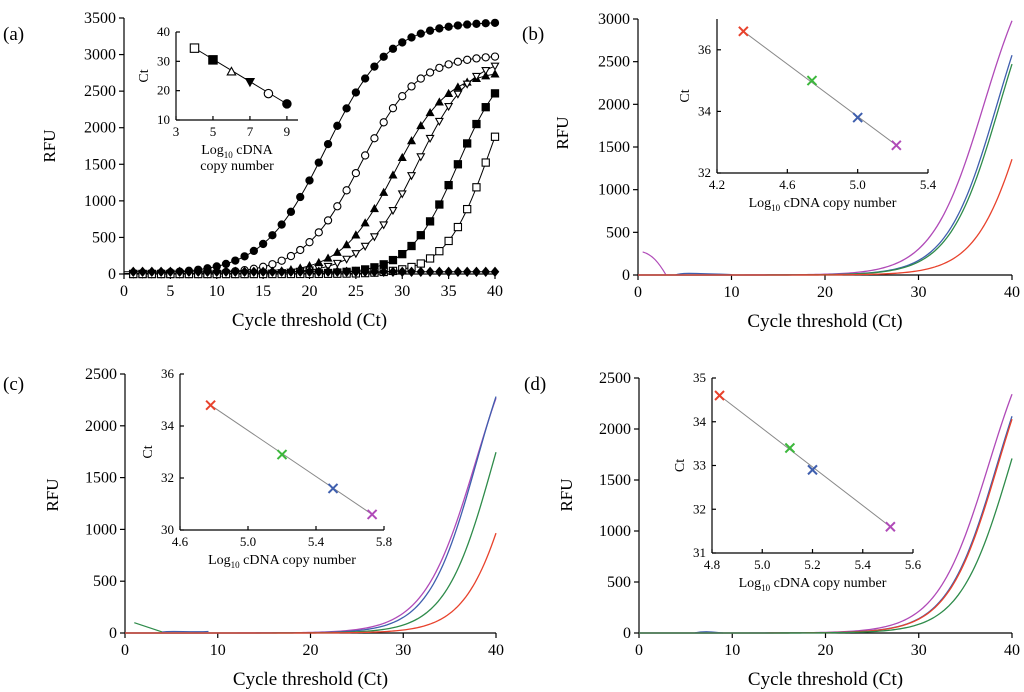 Image resolution: width=1024 pixels, height=692 pixels. What do you see at coordinates (291, 459) in the screenshot?
I see `inset-fit-line` at bounding box center [291, 459].